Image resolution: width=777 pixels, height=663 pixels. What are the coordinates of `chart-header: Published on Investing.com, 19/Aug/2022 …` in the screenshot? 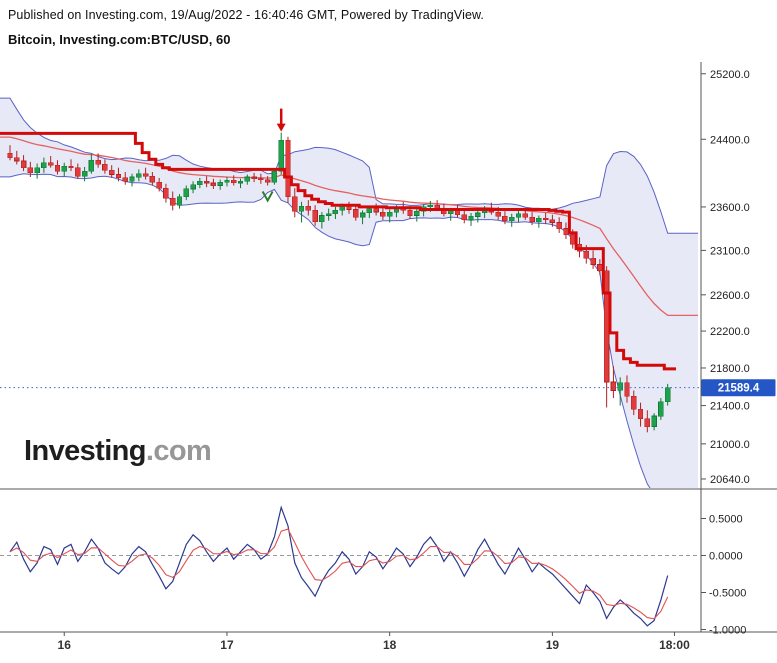 It's located at (388, 24).